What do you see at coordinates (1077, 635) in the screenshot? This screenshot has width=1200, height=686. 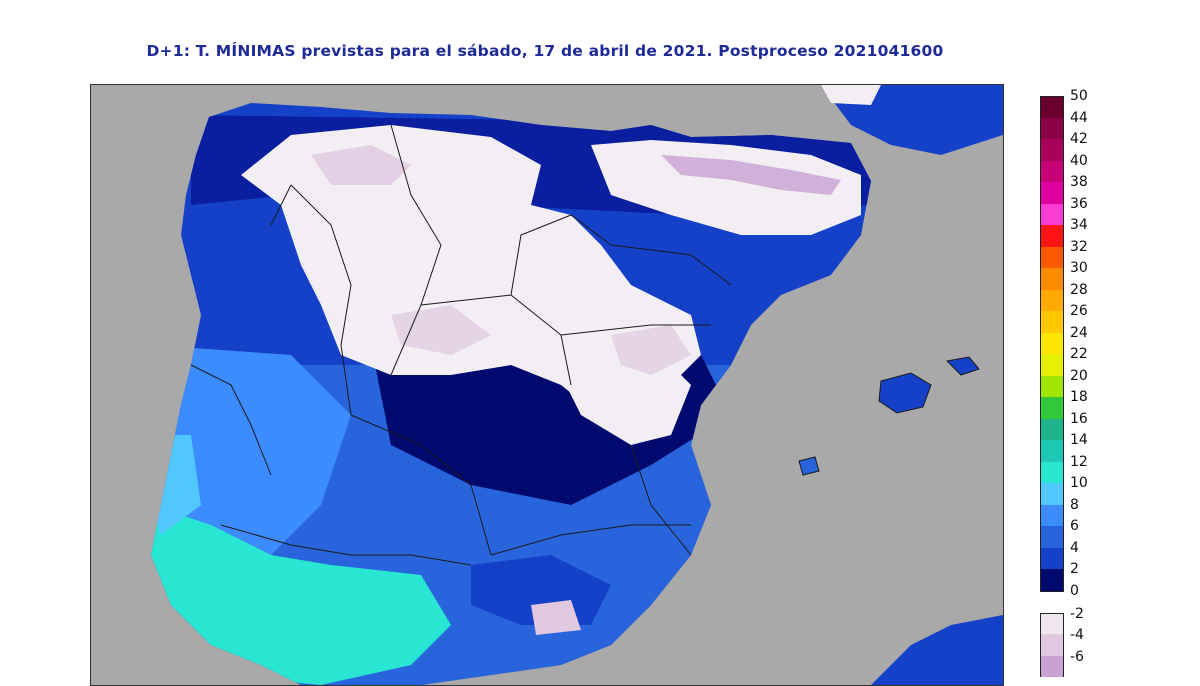 I see `legend-label: -4` at bounding box center [1077, 635].